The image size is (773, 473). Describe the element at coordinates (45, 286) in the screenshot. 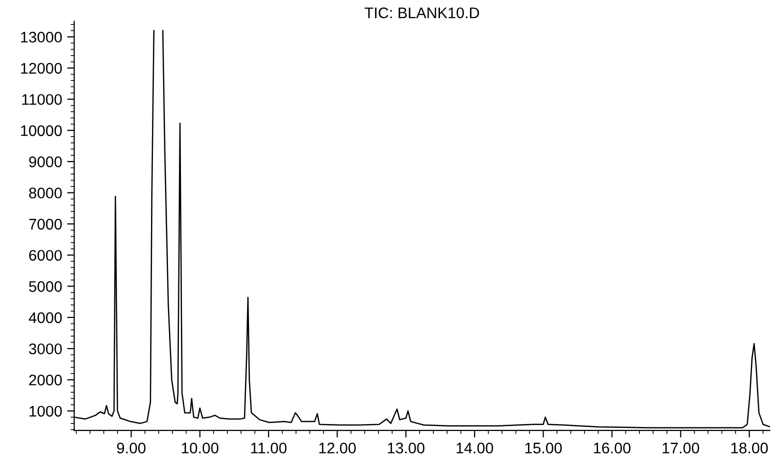

I see `y-tick-label: 5000` at that location.